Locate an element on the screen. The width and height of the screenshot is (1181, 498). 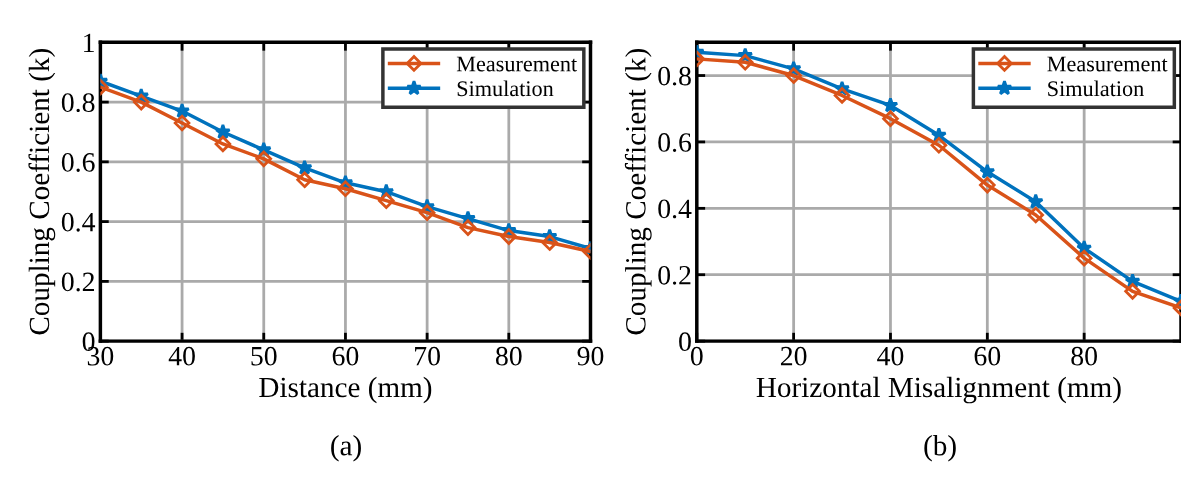
x-axis-title: Distance (mm) is located at coordinates (345, 390).